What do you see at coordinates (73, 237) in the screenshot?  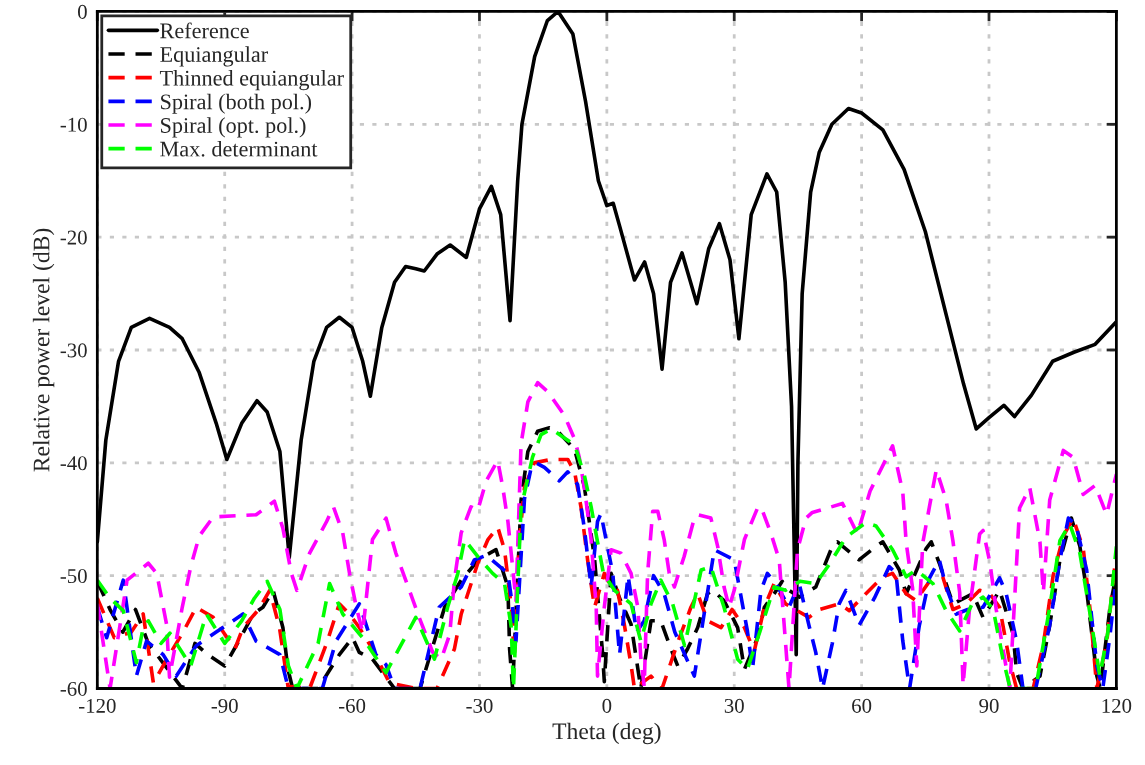 I see `y-tick-label: -20` at bounding box center [73, 237].